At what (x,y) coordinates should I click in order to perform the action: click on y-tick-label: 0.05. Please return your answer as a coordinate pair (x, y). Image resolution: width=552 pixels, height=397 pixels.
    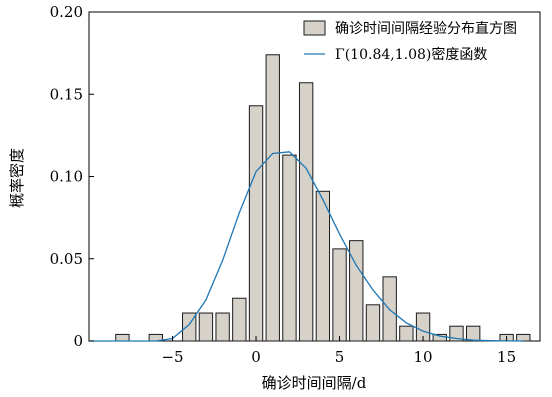
    Looking at the image, I should click on (66, 259).